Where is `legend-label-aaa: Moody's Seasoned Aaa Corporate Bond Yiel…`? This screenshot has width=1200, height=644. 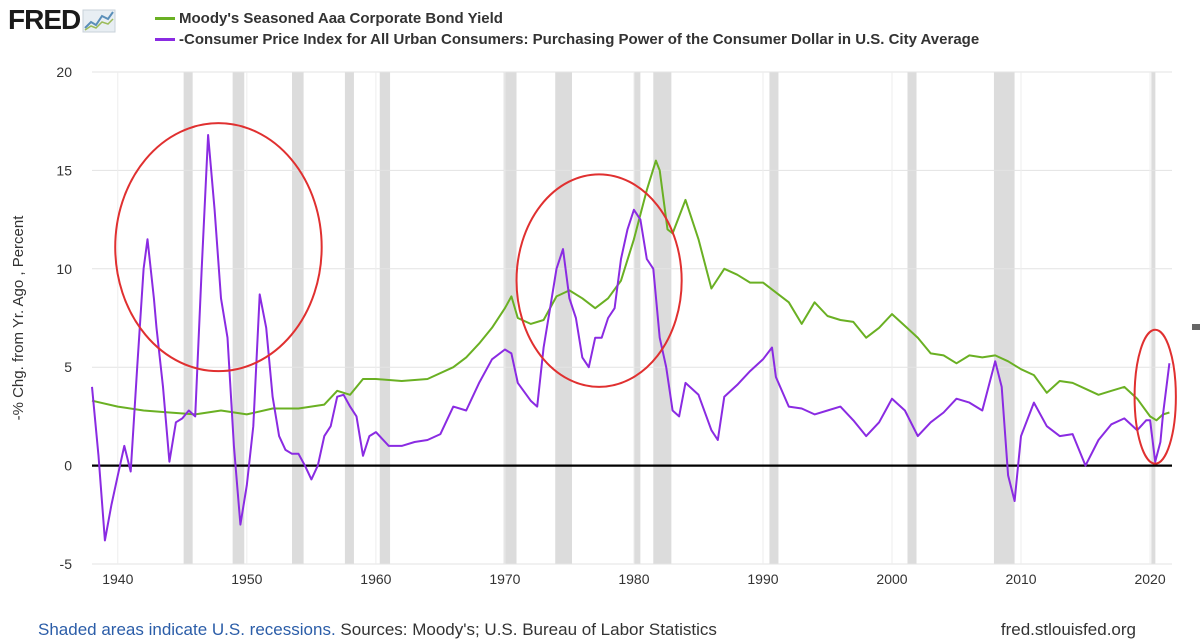 legend-label-aaa: Moody's Seasoned Aaa Corporate Bond Yiel… is located at coordinates (341, 18).